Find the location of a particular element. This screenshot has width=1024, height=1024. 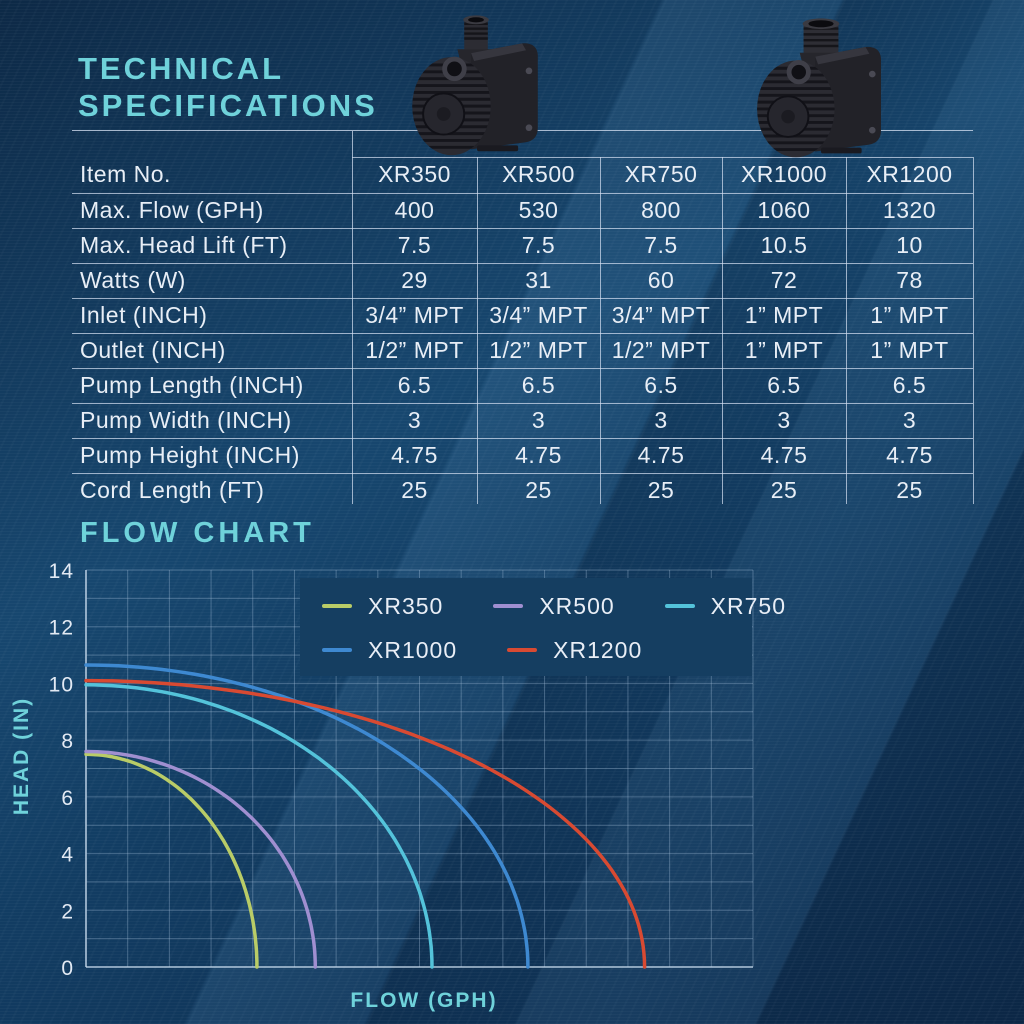

row-label: Pump Width (INCH) is located at coordinates (186, 420).